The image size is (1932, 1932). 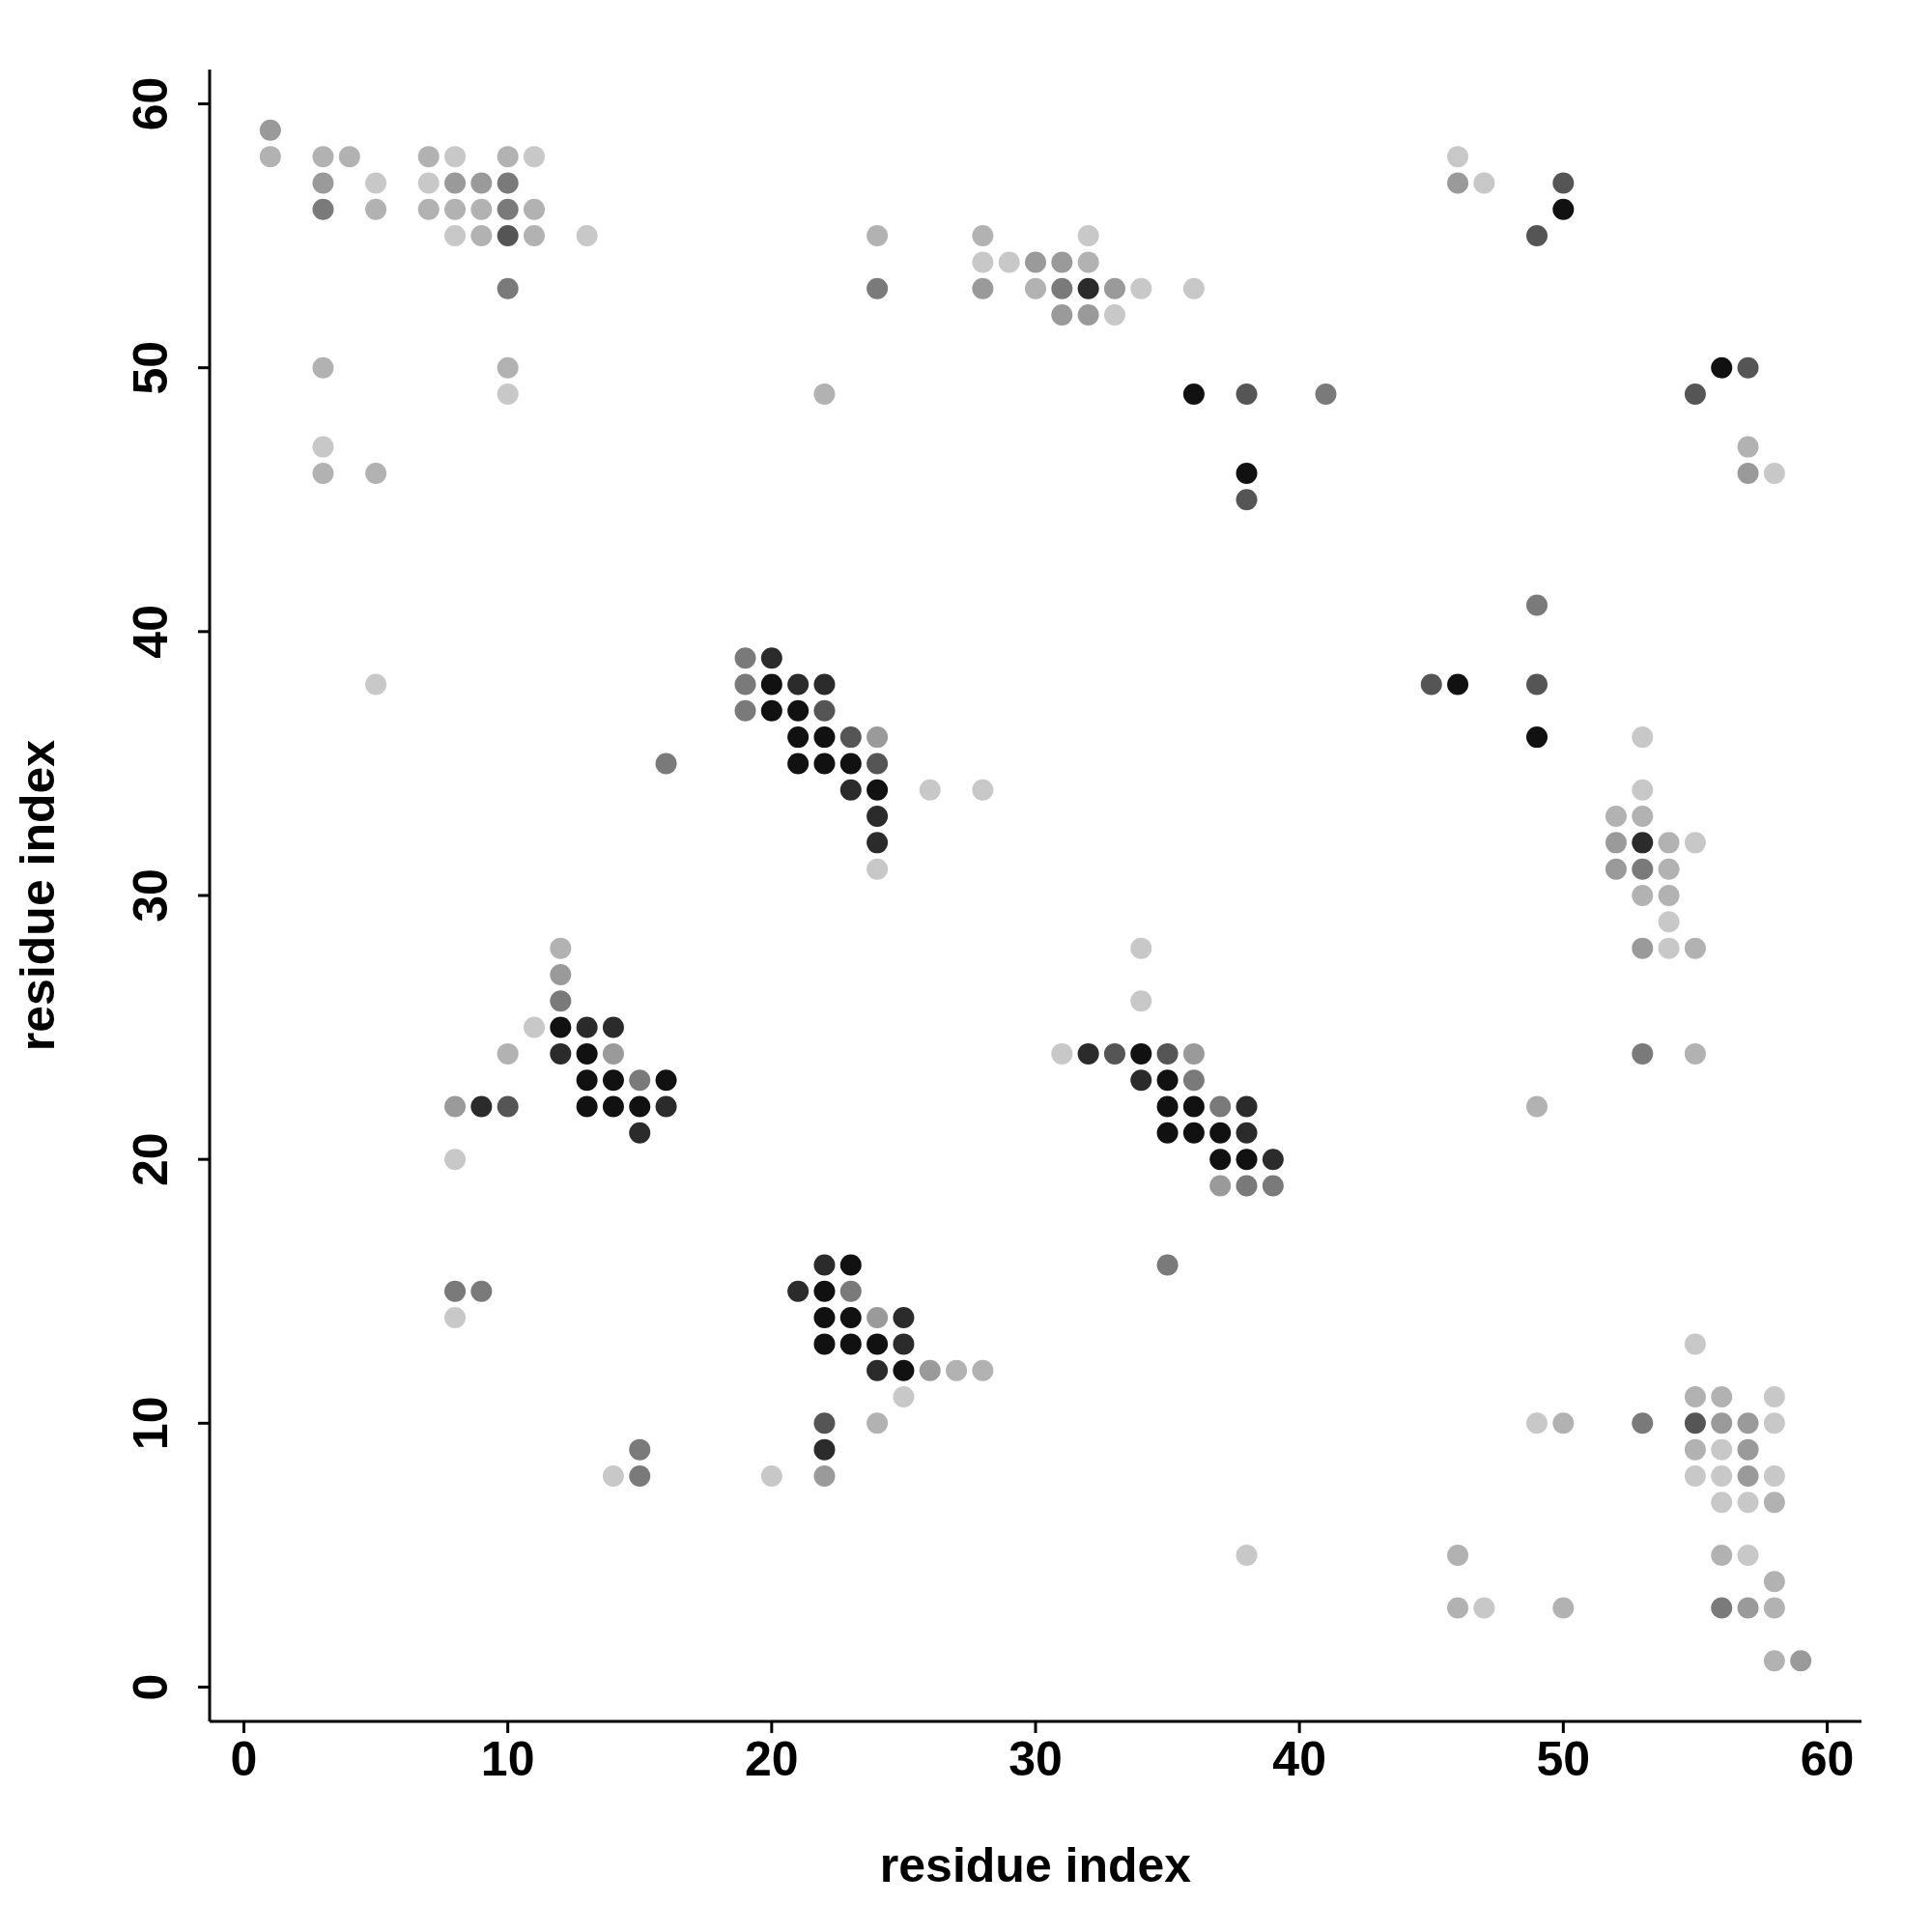 What do you see at coordinates (151, 895) in the screenshot?
I see `y-tick-label: 30` at bounding box center [151, 895].